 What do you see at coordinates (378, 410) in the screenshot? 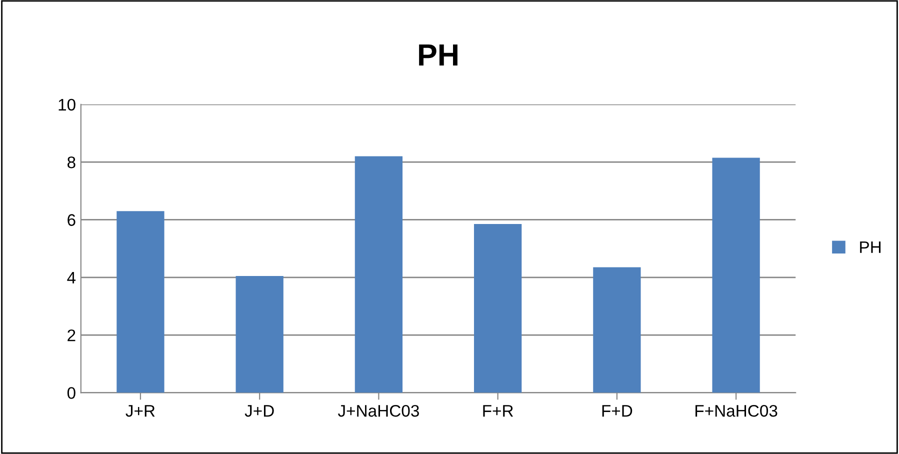
I see `x-tick-label: J+NaHC03` at bounding box center [378, 410].